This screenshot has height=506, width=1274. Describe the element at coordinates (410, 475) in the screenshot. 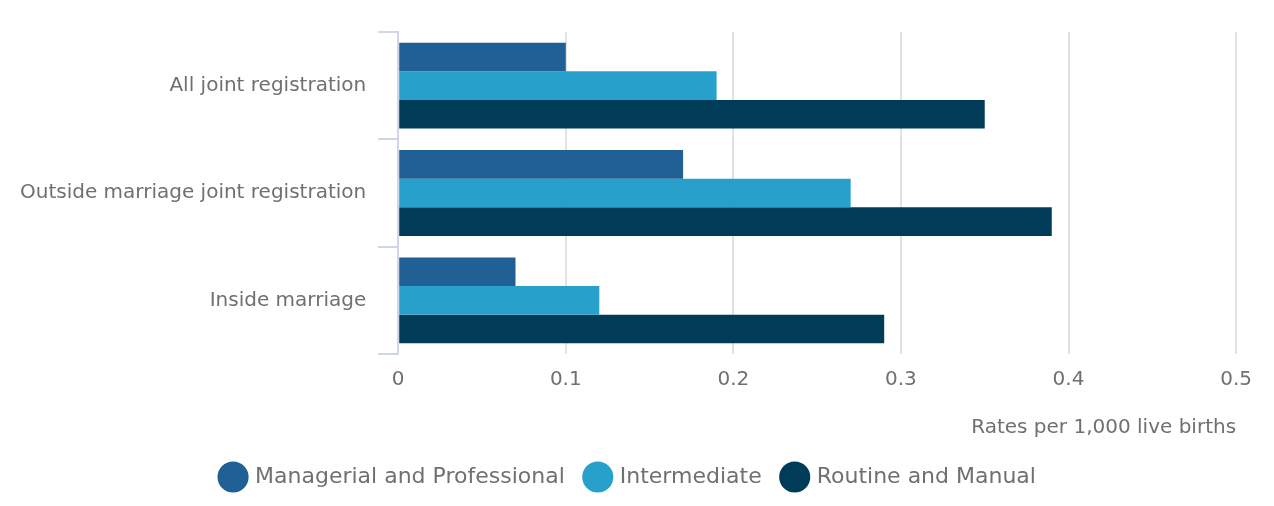

I see `legend-label: Managerial and Professional` at that location.